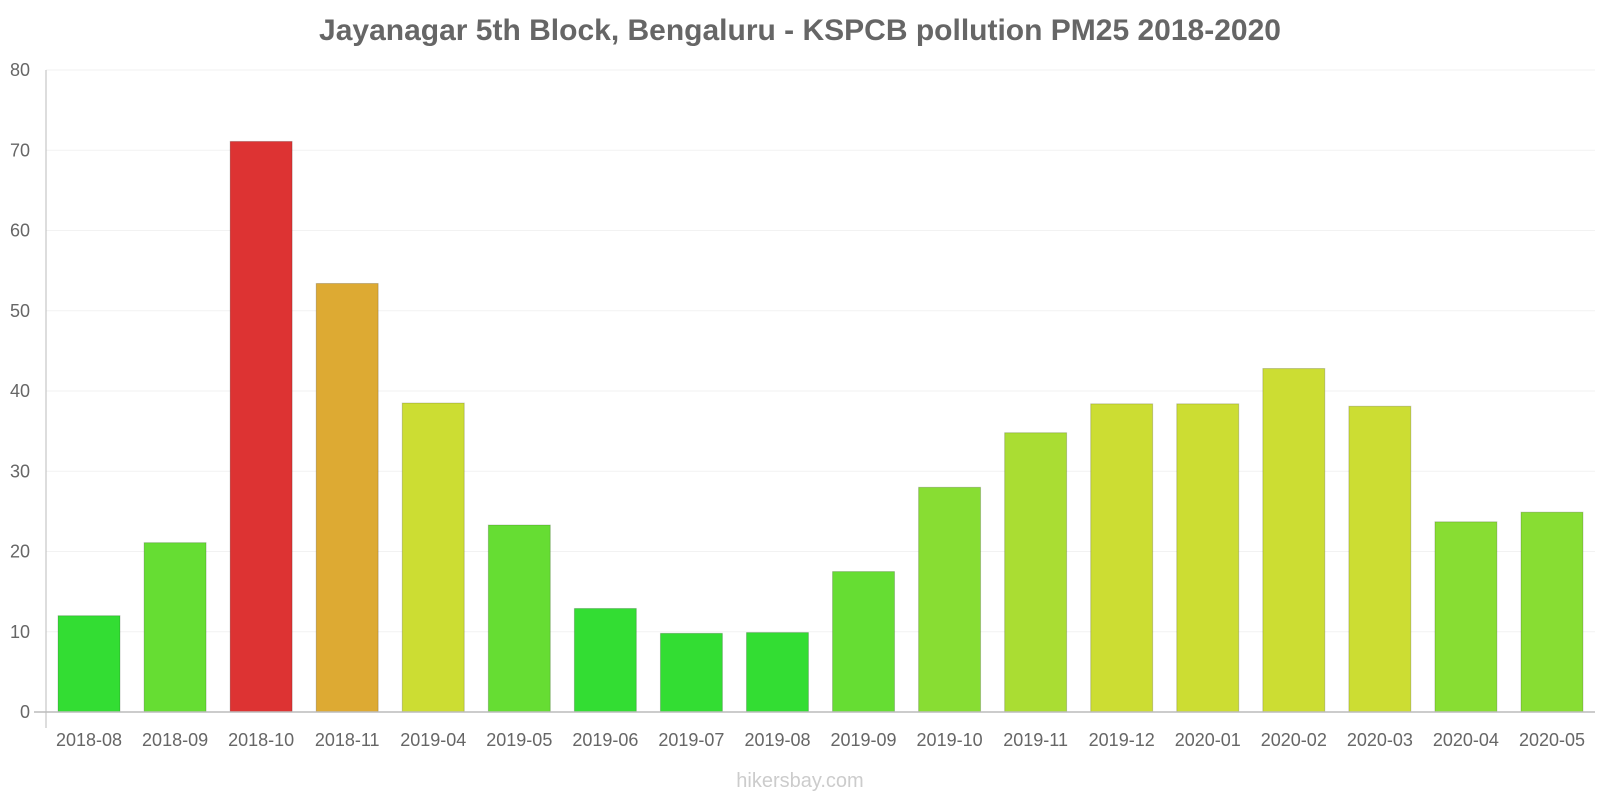 This screenshot has height=800, width=1600. I want to click on y-tick-label: 80, so click(20, 70).